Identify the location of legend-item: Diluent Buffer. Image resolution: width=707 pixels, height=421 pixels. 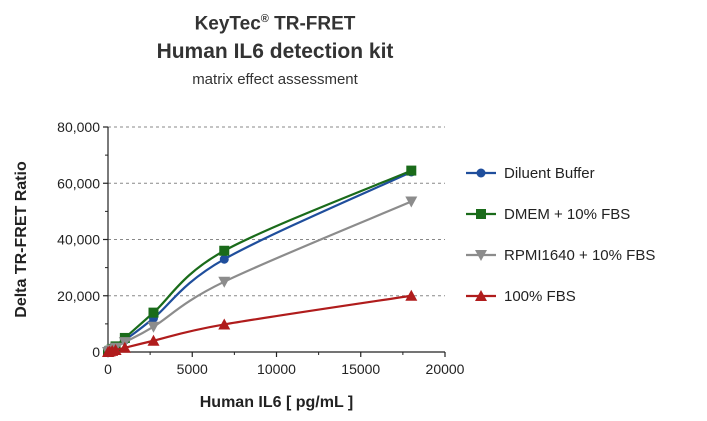
(530, 173).